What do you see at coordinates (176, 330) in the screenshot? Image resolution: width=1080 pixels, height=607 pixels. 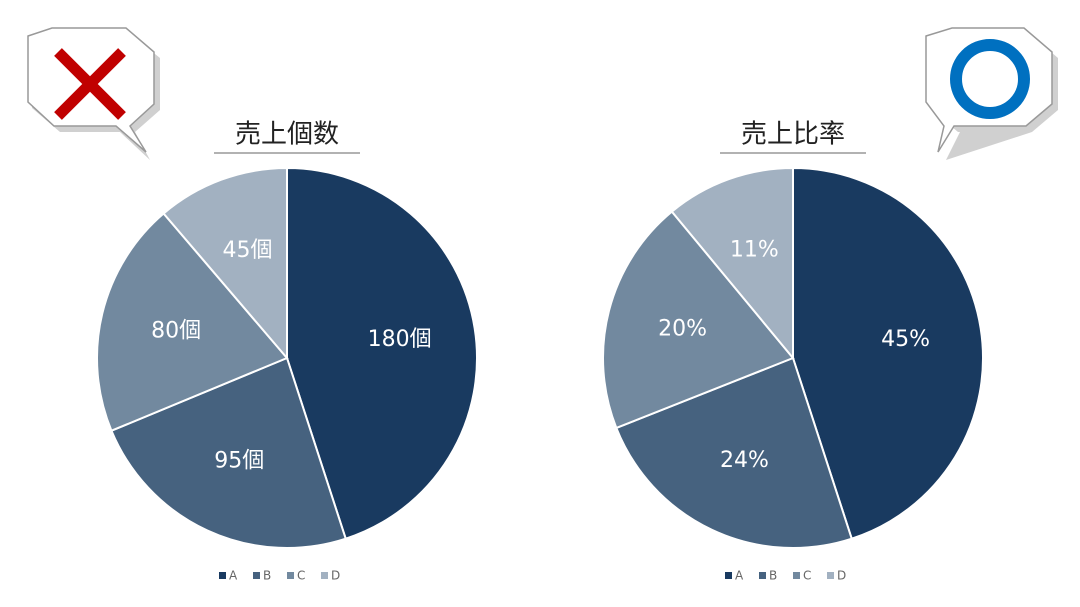 I see `data-label: 80個` at bounding box center [176, 330].